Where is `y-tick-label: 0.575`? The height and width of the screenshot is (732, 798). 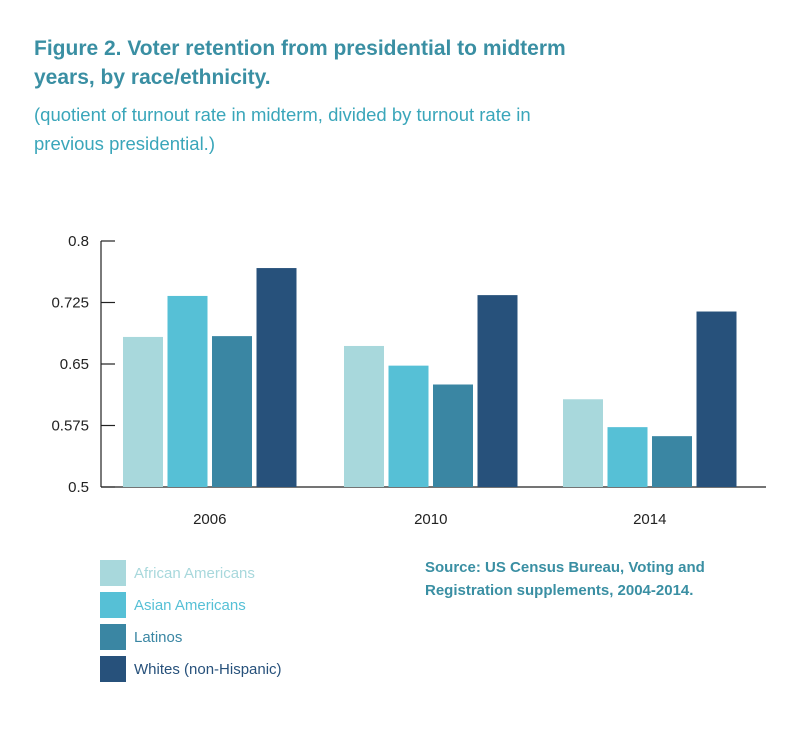 y-tick-label: 0.575 is located at coordinates (70, 426).